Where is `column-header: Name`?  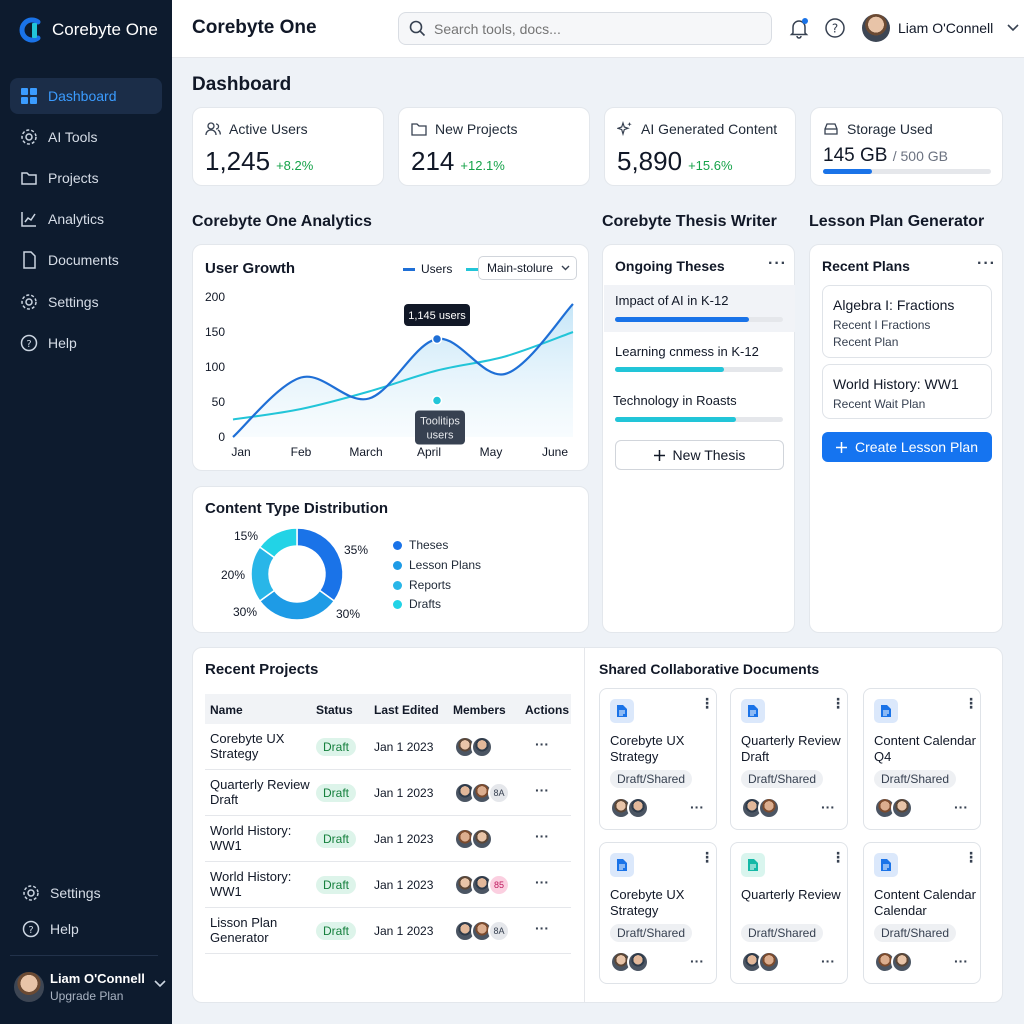 column-header: Name is located at coordinates (226, 710).